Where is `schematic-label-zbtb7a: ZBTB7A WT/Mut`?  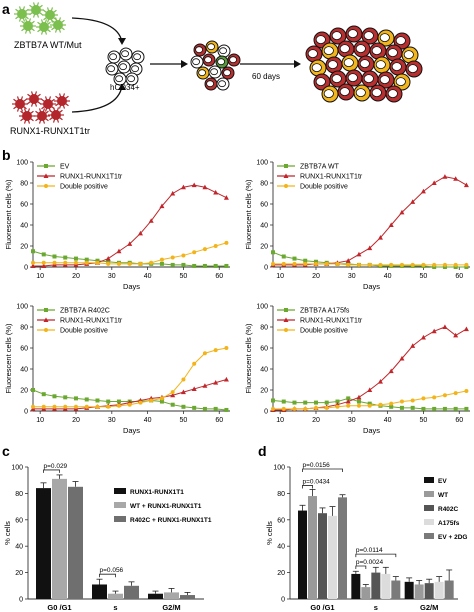 schematic-label-zbtb7a: ZBTB7A WT/Mut is located at coordinates (48, 45).